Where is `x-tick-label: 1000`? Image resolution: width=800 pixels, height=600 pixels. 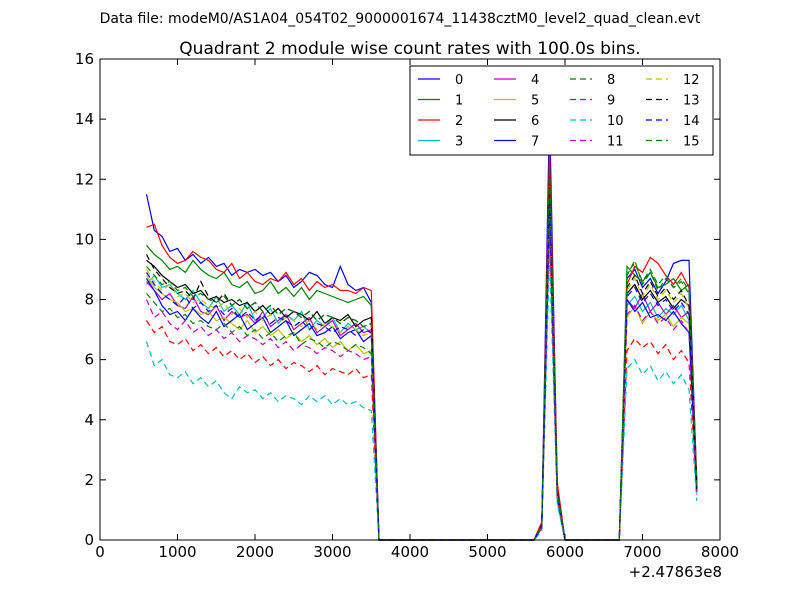 x-tick-label: 1000 is located at coordinates (177, 552).